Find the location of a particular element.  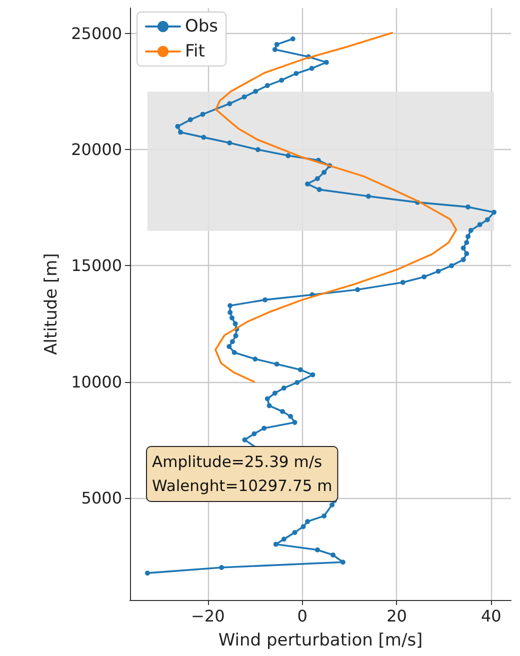

y-tick-label: 25000 is located at coordinates (96, 34).